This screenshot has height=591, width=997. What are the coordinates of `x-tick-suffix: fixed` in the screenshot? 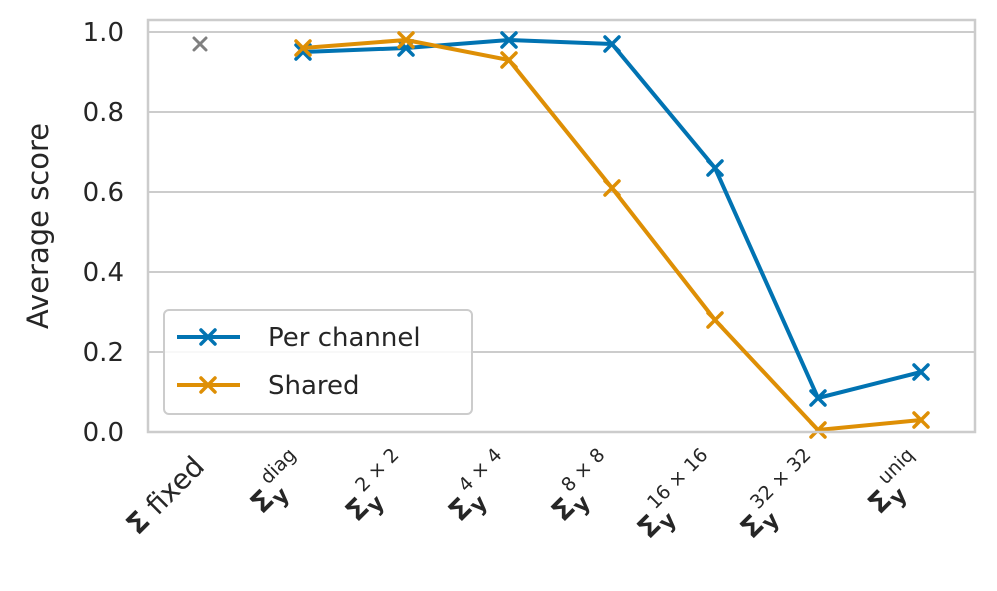 It's located at (172, 489).